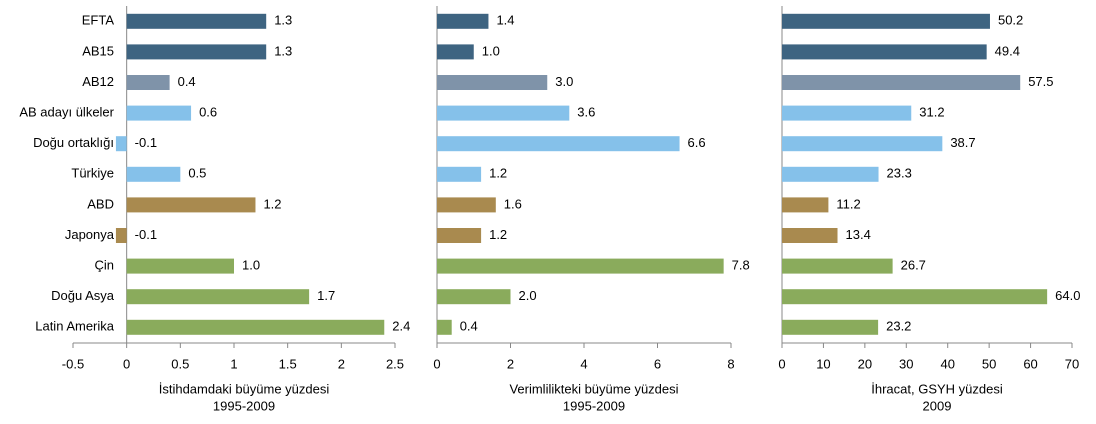 The image size is (1096, 424). Describe the element at coordinates (288, 363) in the screenshot. I see `x-tick-label: 1.5` at that location.